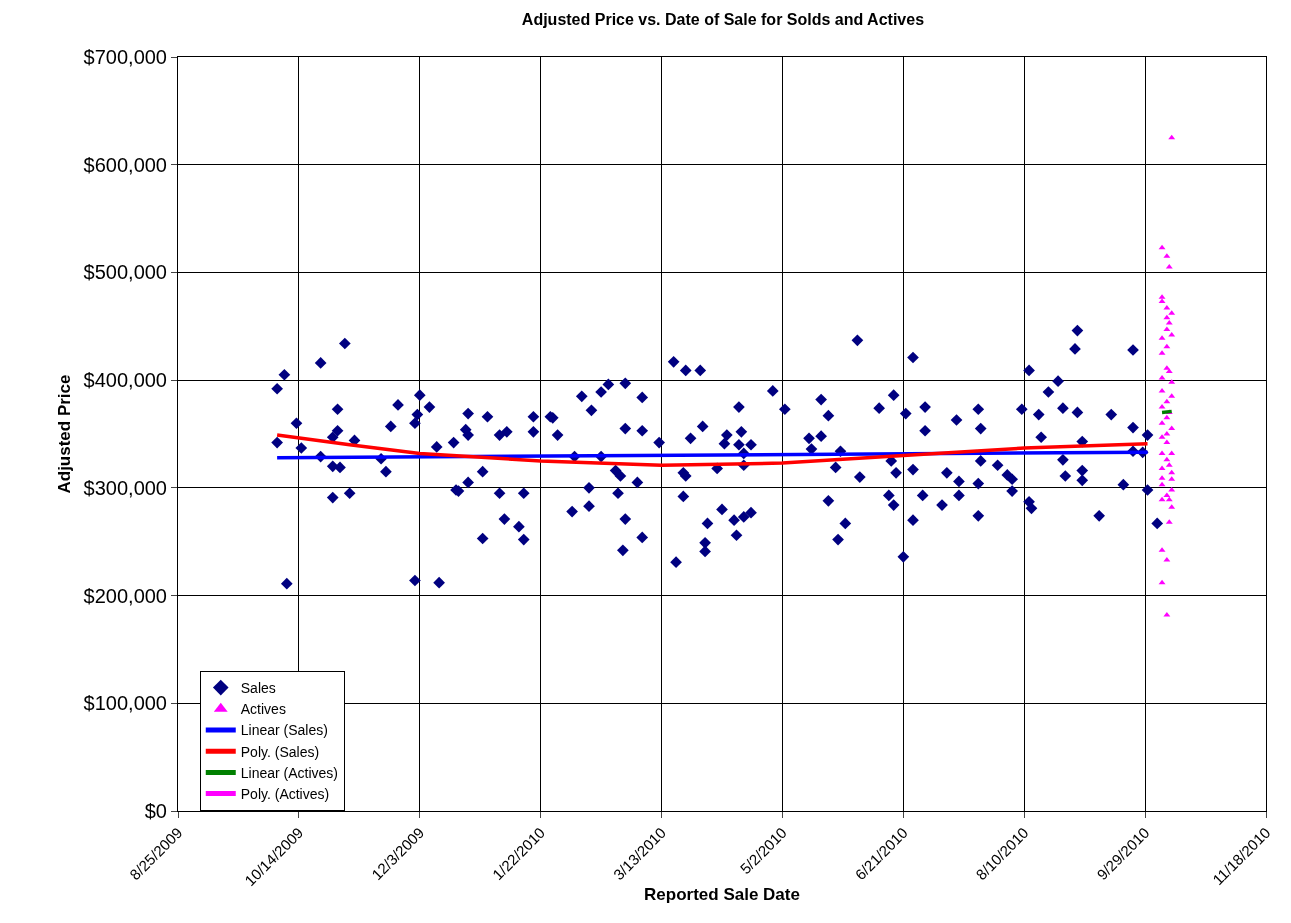 The image size is (1291, 923). Describe the element at coordinates (722, 895) in the screenshot. I see `x-axis-title: Reported Sale Date` at that location.